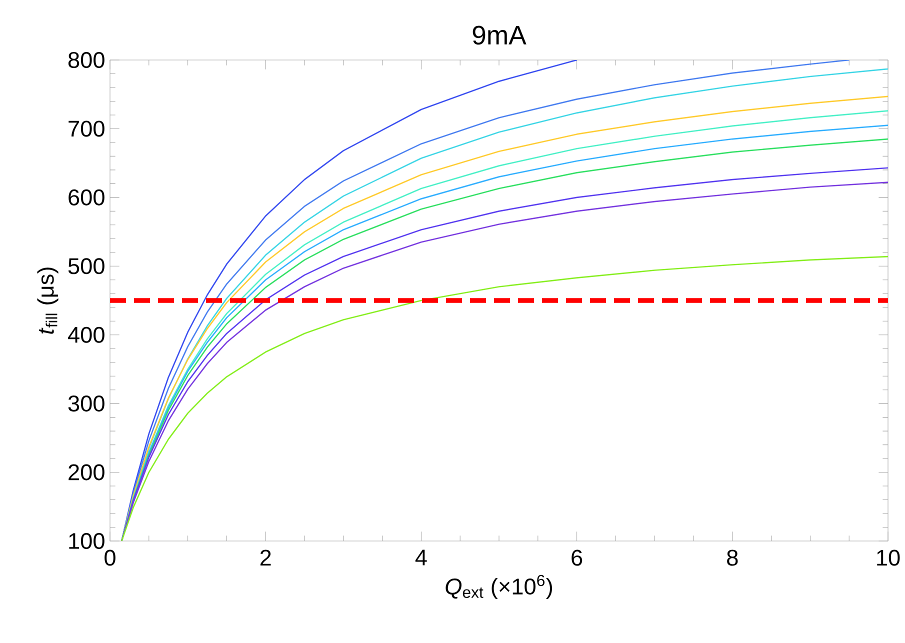 This screenshot has height=643, width=905. Describe the element at coordinates (86, 60) in the screenshot. I see `y-tick-label: 800` at that location.